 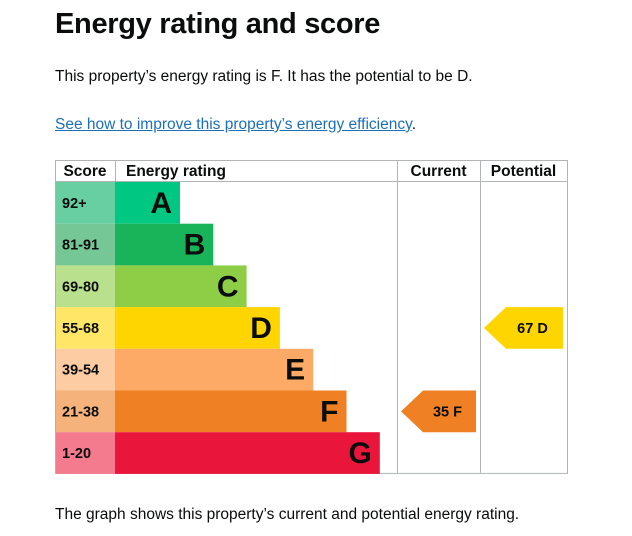 What do you see at coordinates (214, 369) in the screenshot?
I see `rating-bar-e` at bounding box center [214, 369].